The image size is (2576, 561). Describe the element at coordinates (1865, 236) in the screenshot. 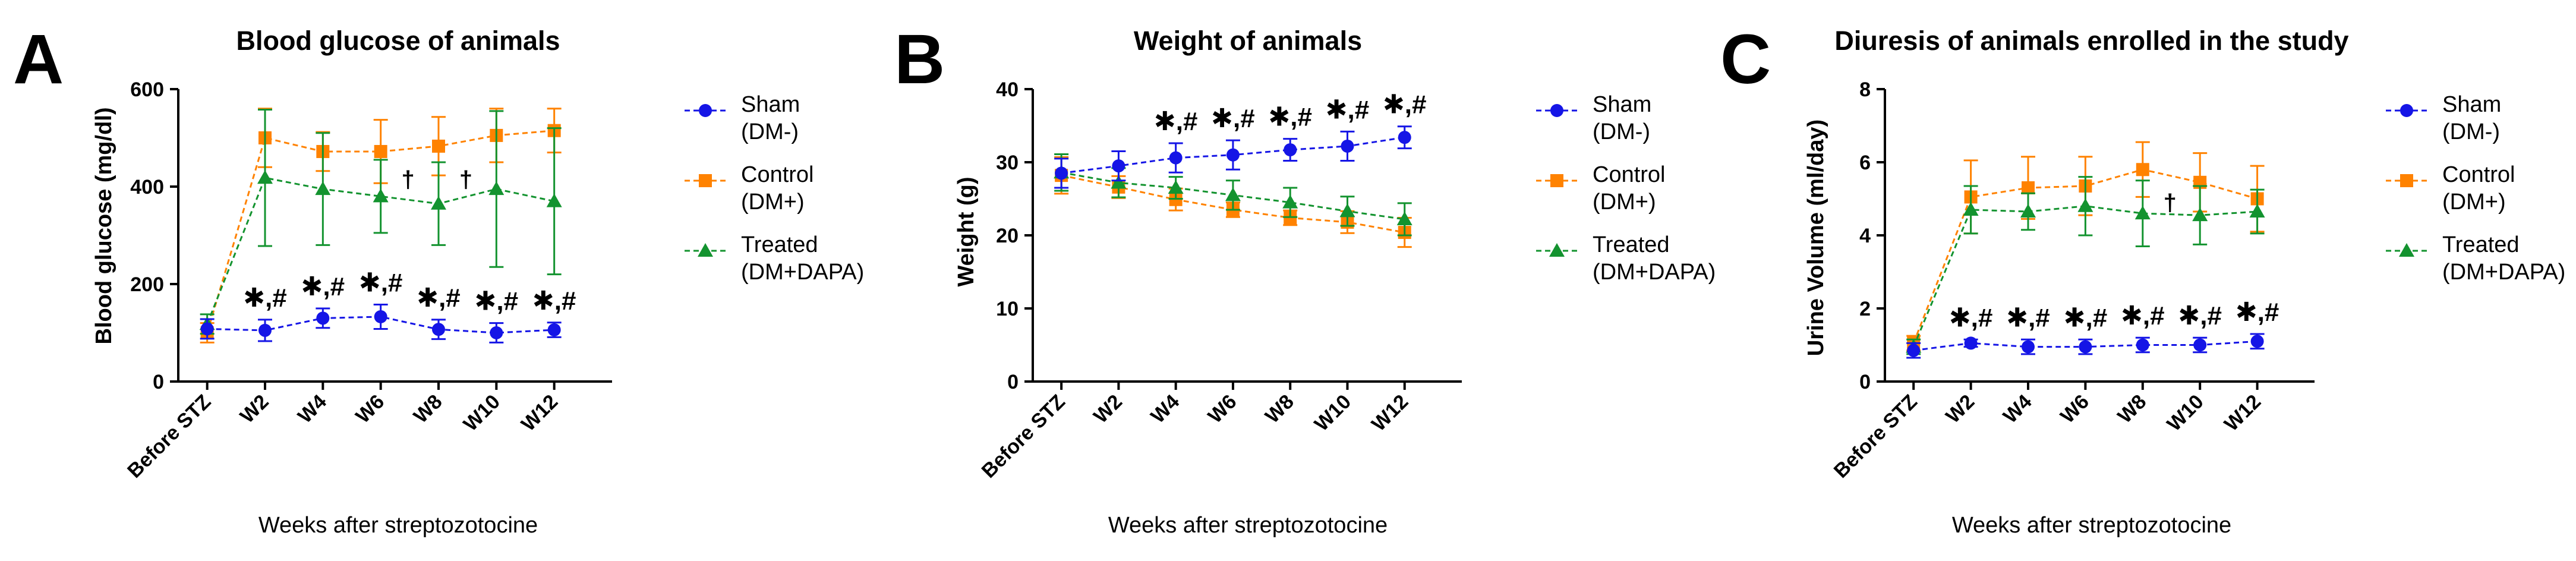

I see `y-tick-label: 4` at that location.